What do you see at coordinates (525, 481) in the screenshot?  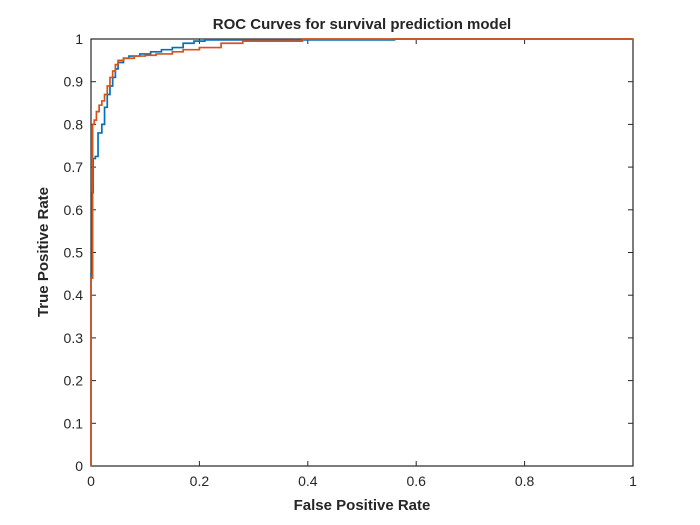 I see `x-tick-label: 0.8` at bounding box center [525, 481].